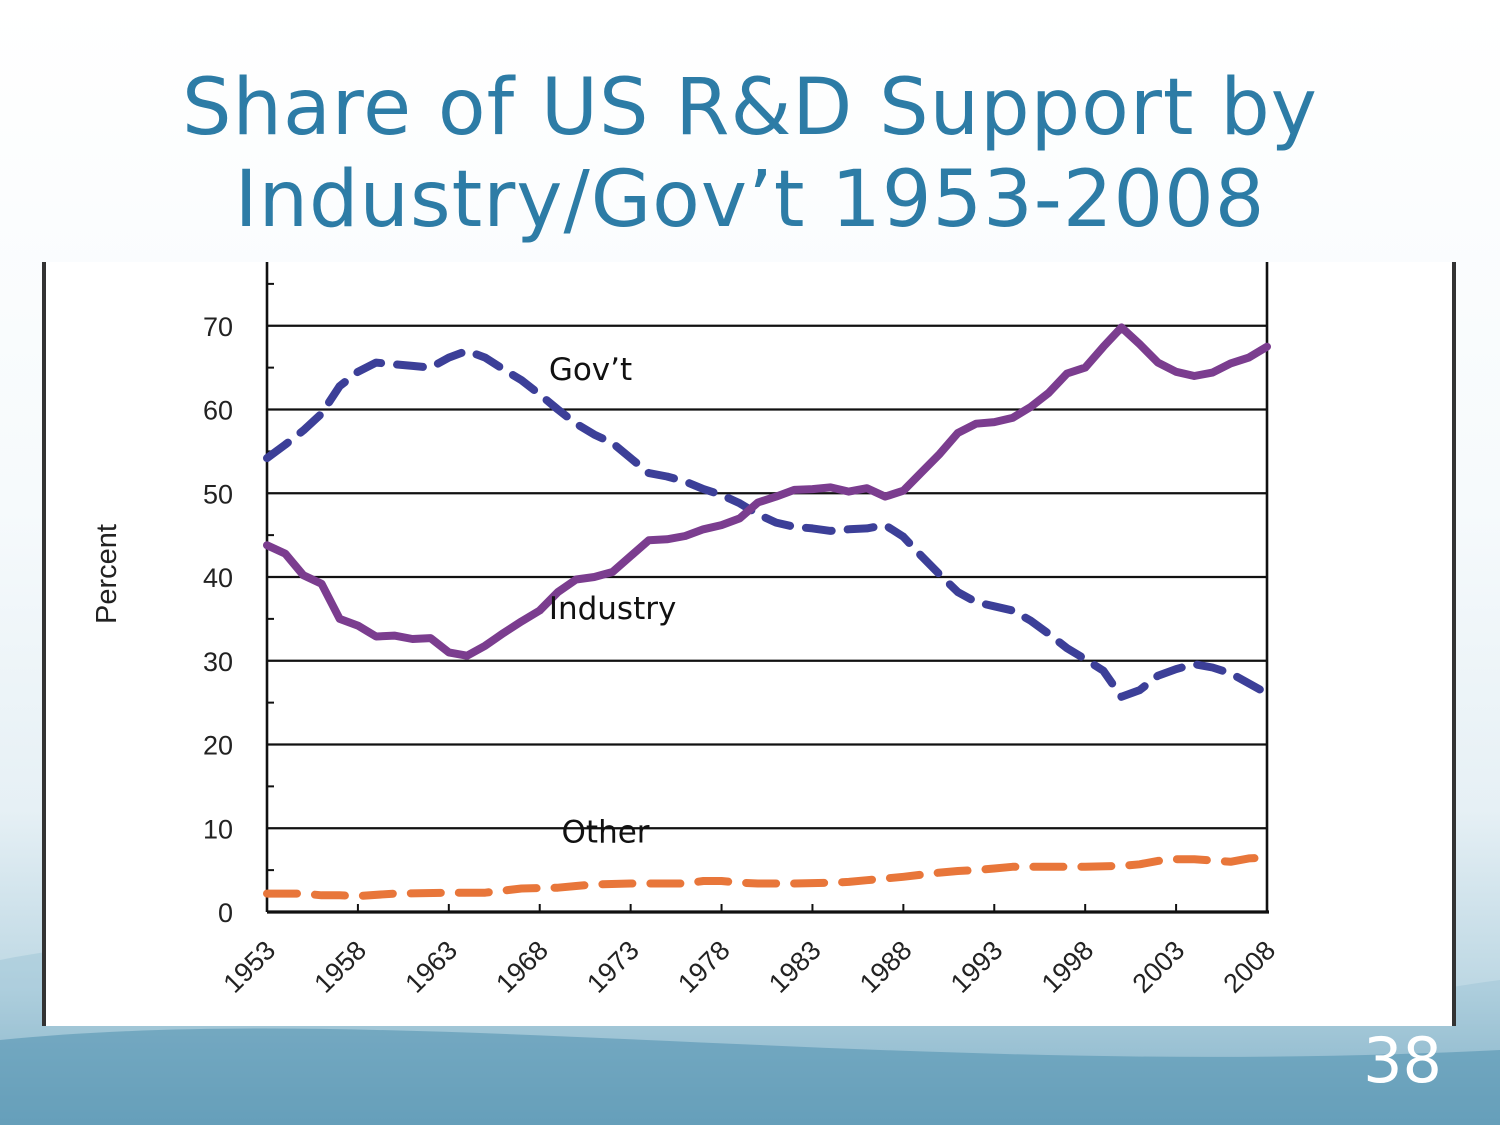 The height and width of the screenshot is (1125, 1500). I want to click on slide-title-line-1: Share of US R&D Support by, so click(750, 108).